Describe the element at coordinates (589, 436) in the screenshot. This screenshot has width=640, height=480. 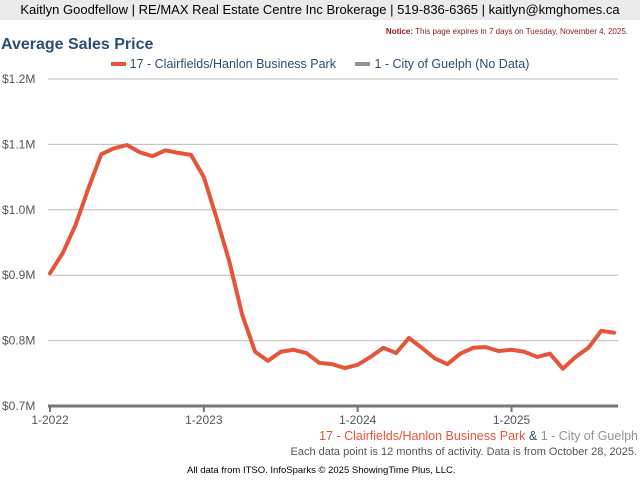
I see `footer-area2: 1 - City of Guelph` at that location.